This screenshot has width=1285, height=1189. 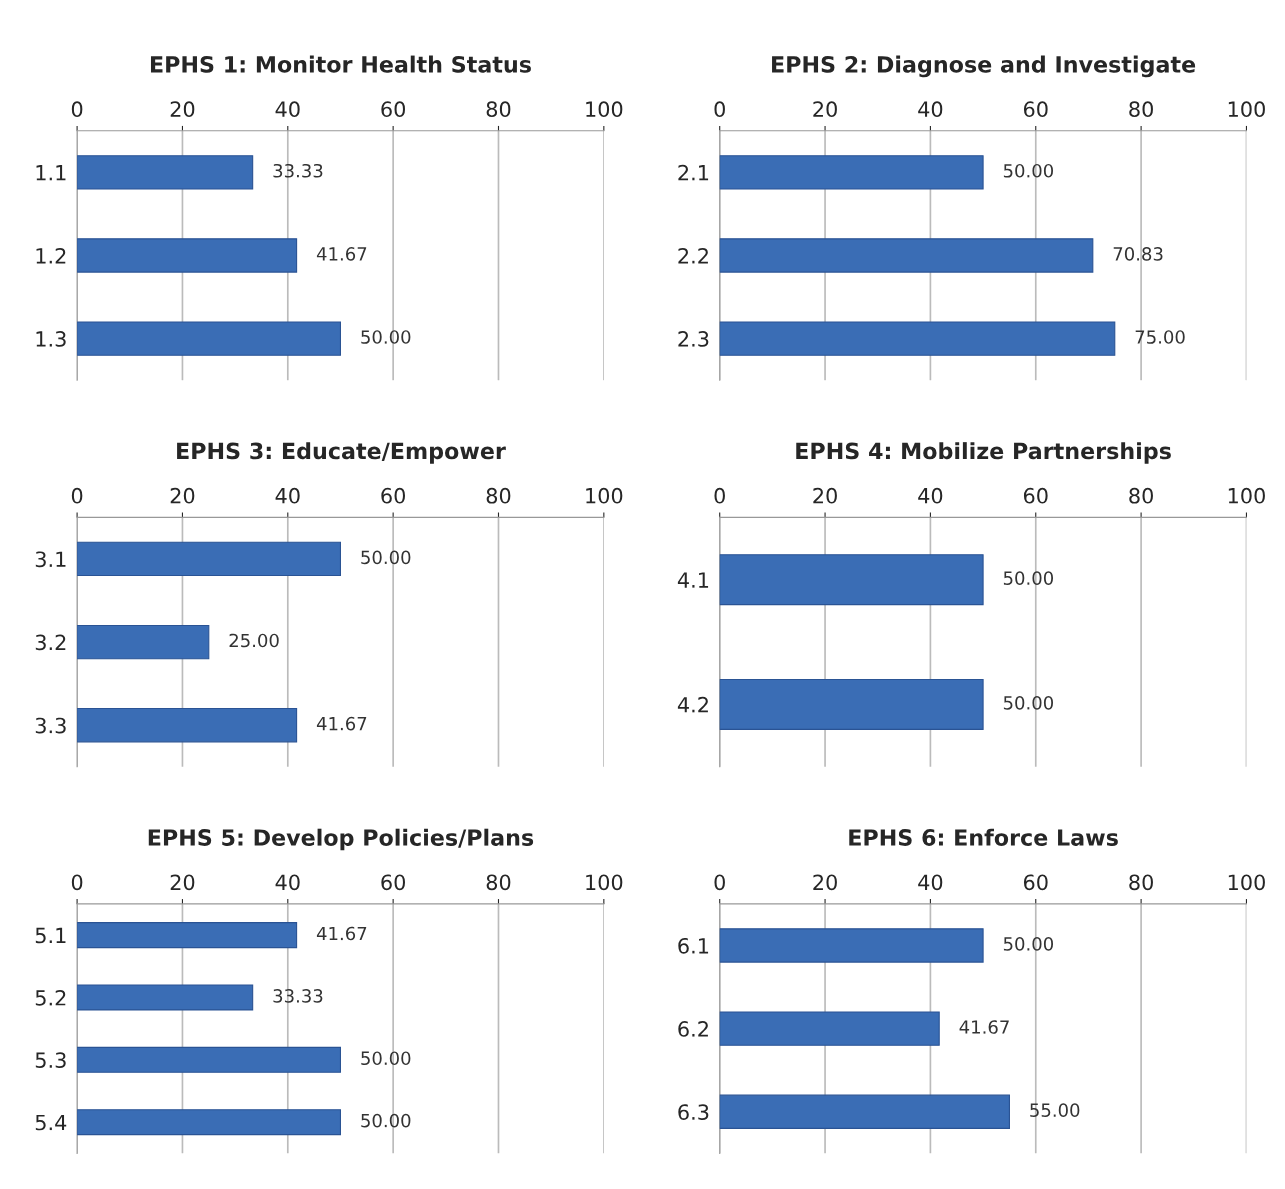 What do you see at coordinates (693, 255) in the screenshot?
I see `y-tick-label: 2.2` at bounding box center [693, 255].